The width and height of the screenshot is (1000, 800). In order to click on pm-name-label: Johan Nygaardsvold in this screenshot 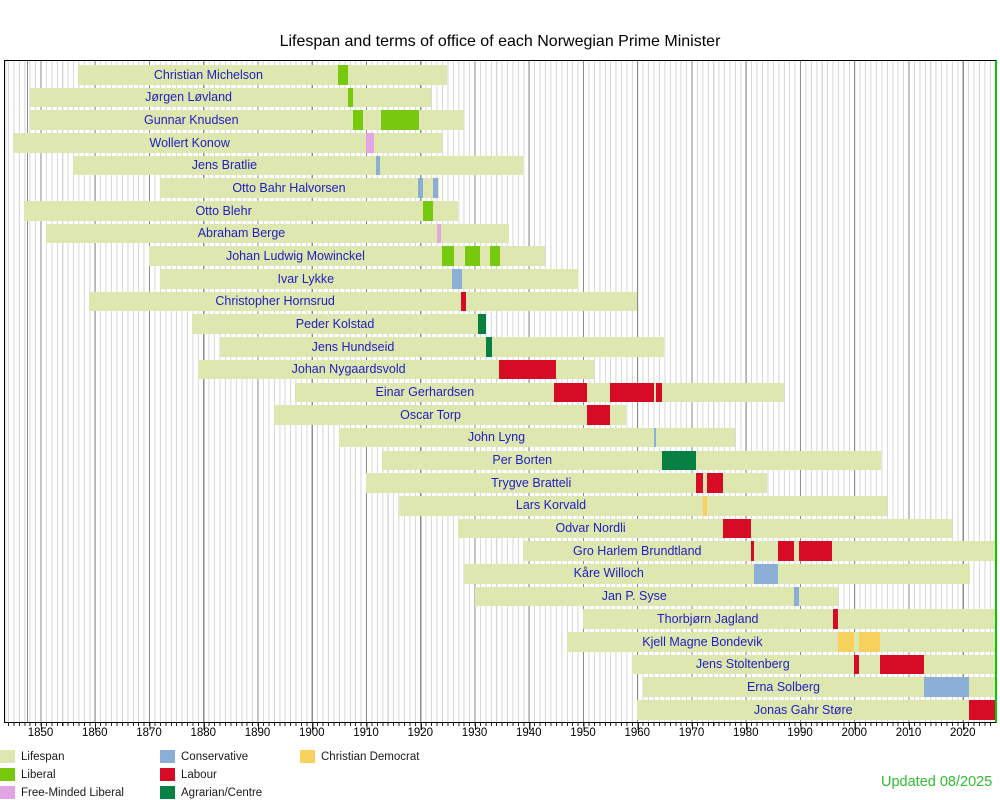, I will do `click(348, 369)`.